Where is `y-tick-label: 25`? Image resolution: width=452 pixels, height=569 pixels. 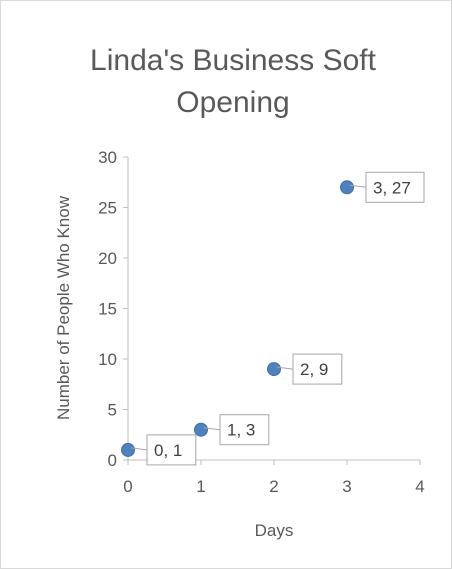
y-tick-label: 25 is located at coordinates (107, 208).